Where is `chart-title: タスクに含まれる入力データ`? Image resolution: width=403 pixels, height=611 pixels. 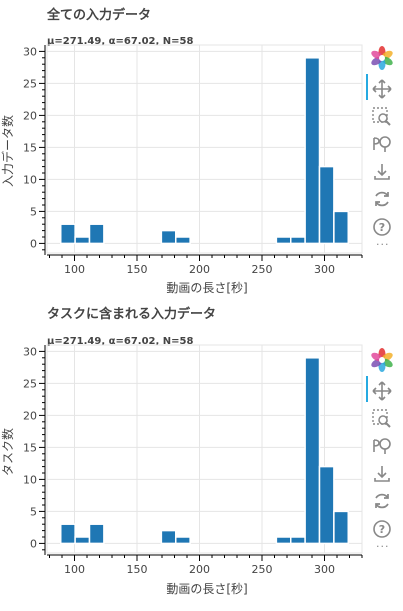 chart-title: タスクに含まれる入力データ is located at coordinates (131, 314).